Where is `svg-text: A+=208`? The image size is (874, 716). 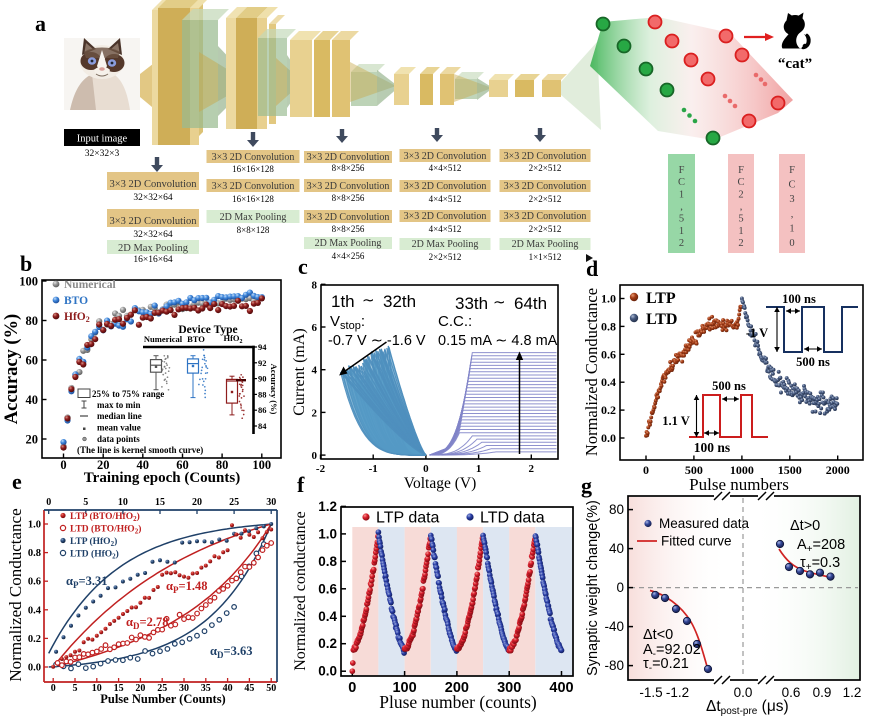 svg-text: A+=208 is located at coordinates (821, 546).